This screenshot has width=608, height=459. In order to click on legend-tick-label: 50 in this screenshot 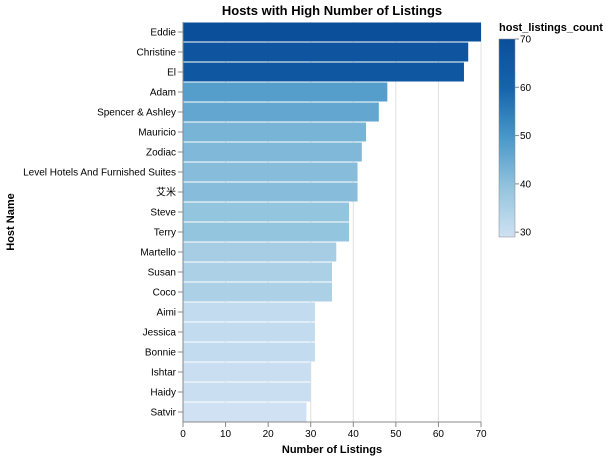, I will do `click(526, 136)`.